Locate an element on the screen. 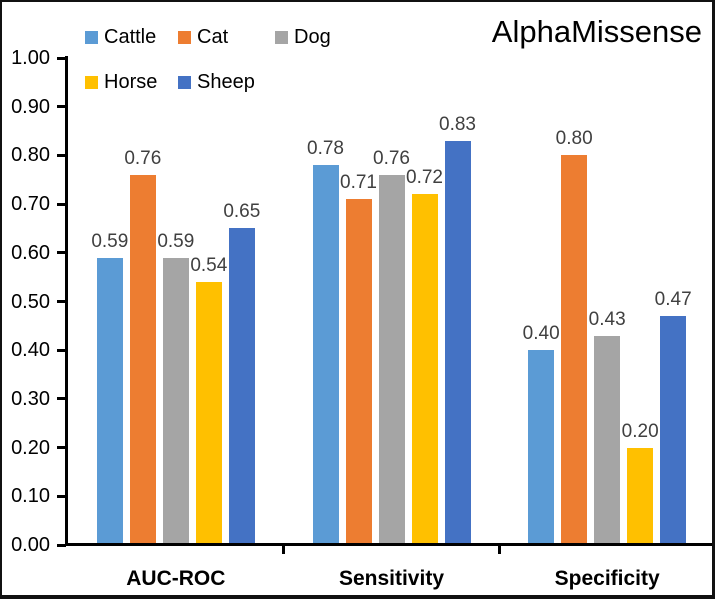 The width and height of the screenshot is (715, 599). legend-color-swatch-horse is located at coordinates (91, 82).